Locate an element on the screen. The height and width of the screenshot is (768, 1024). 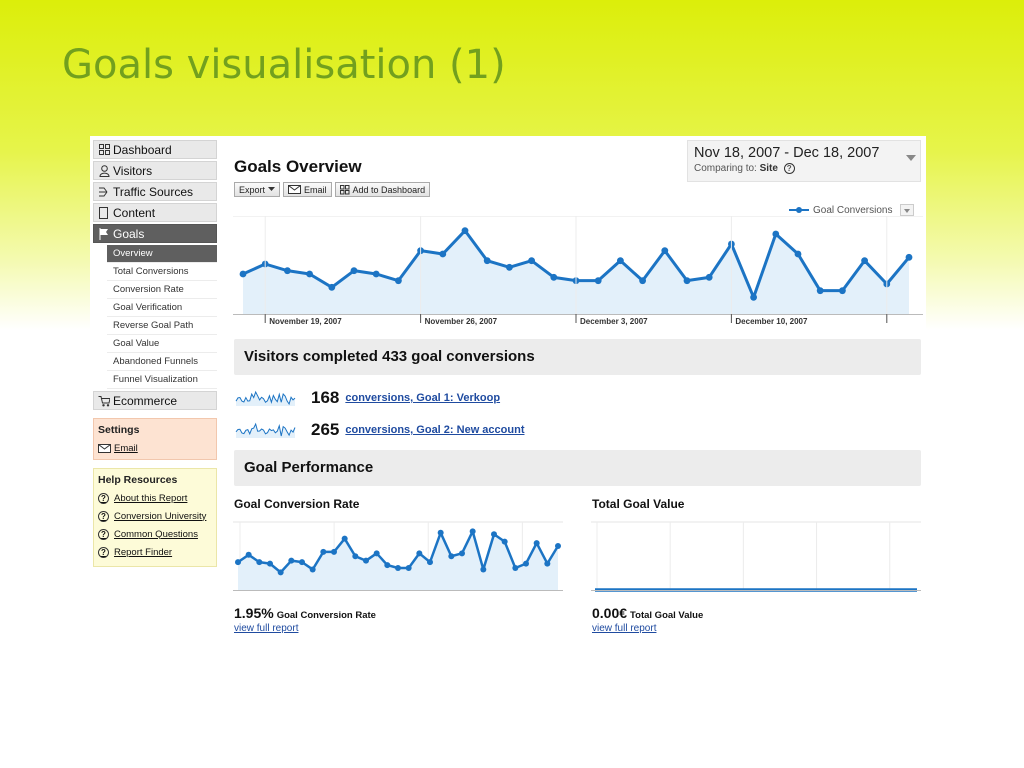
page-title: Goals Overview is located at coordinates (298, 166).